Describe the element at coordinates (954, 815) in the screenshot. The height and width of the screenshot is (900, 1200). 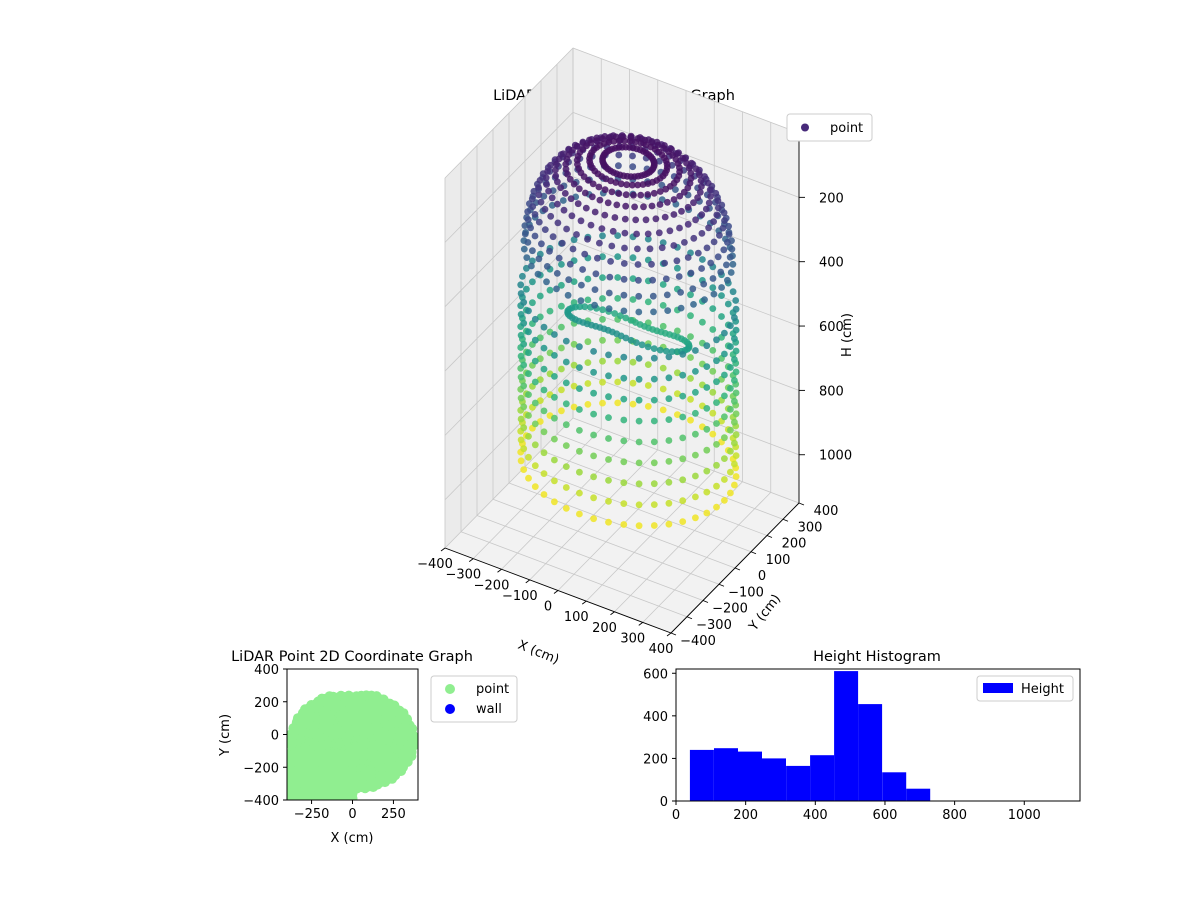
I see `tick-label-hist-x: 800` at that location.